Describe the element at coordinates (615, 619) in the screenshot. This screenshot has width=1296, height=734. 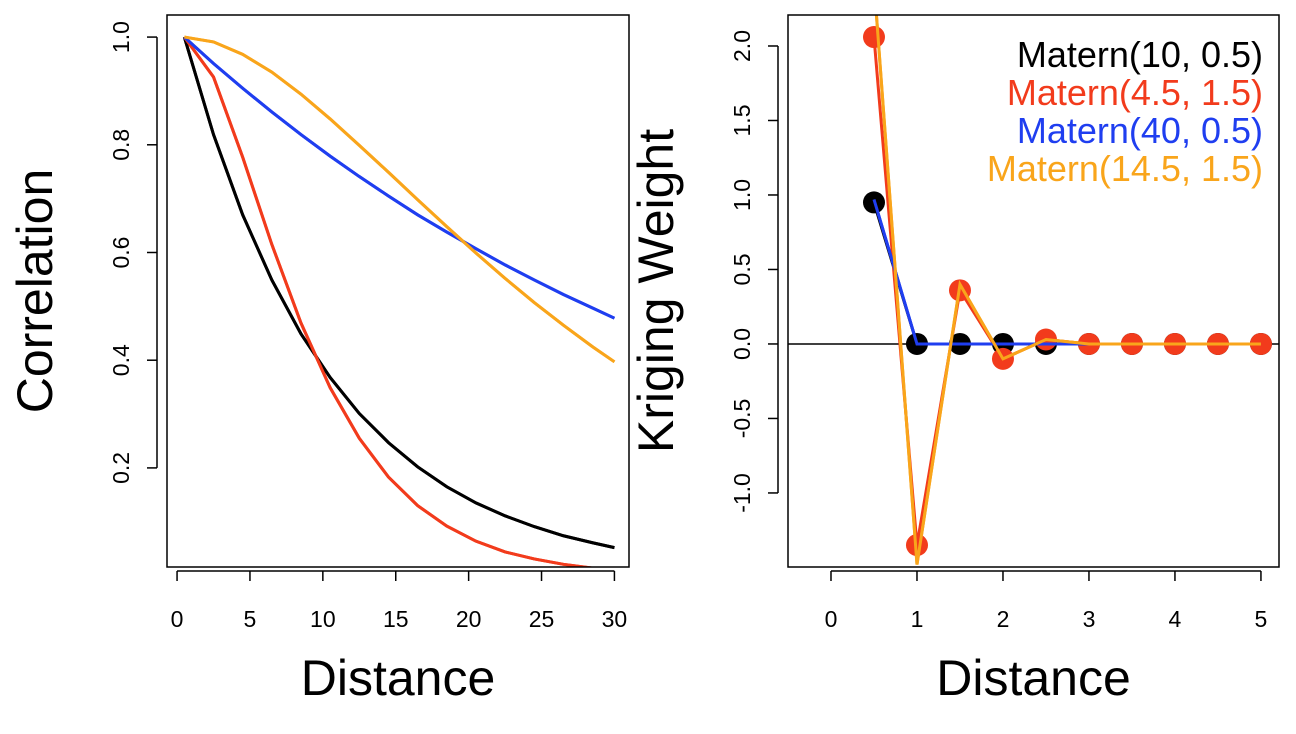
I see `x-tick-label: 30` at that location.